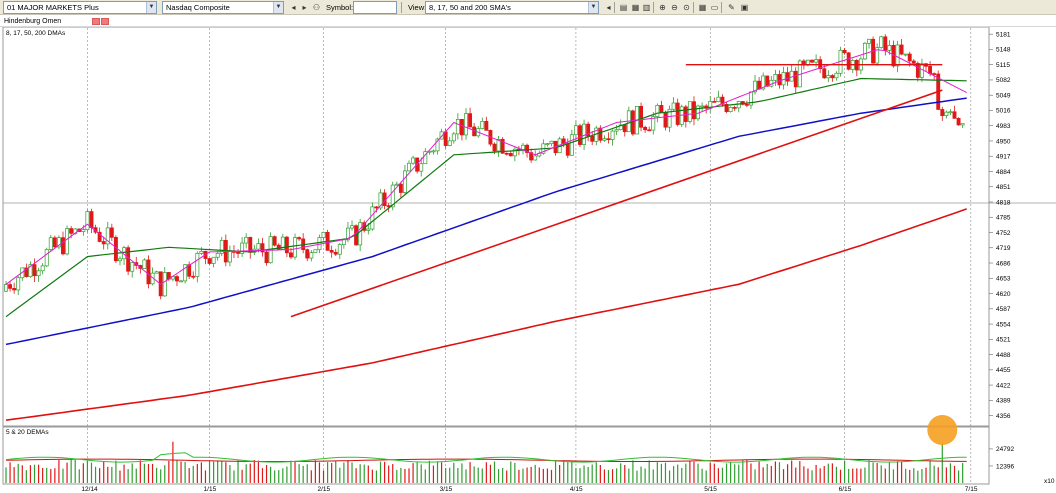  What do you see at coordinates (293, 7) in the screenshot?
I see `previous-icon: ◂` at bounding box center [293, 7].